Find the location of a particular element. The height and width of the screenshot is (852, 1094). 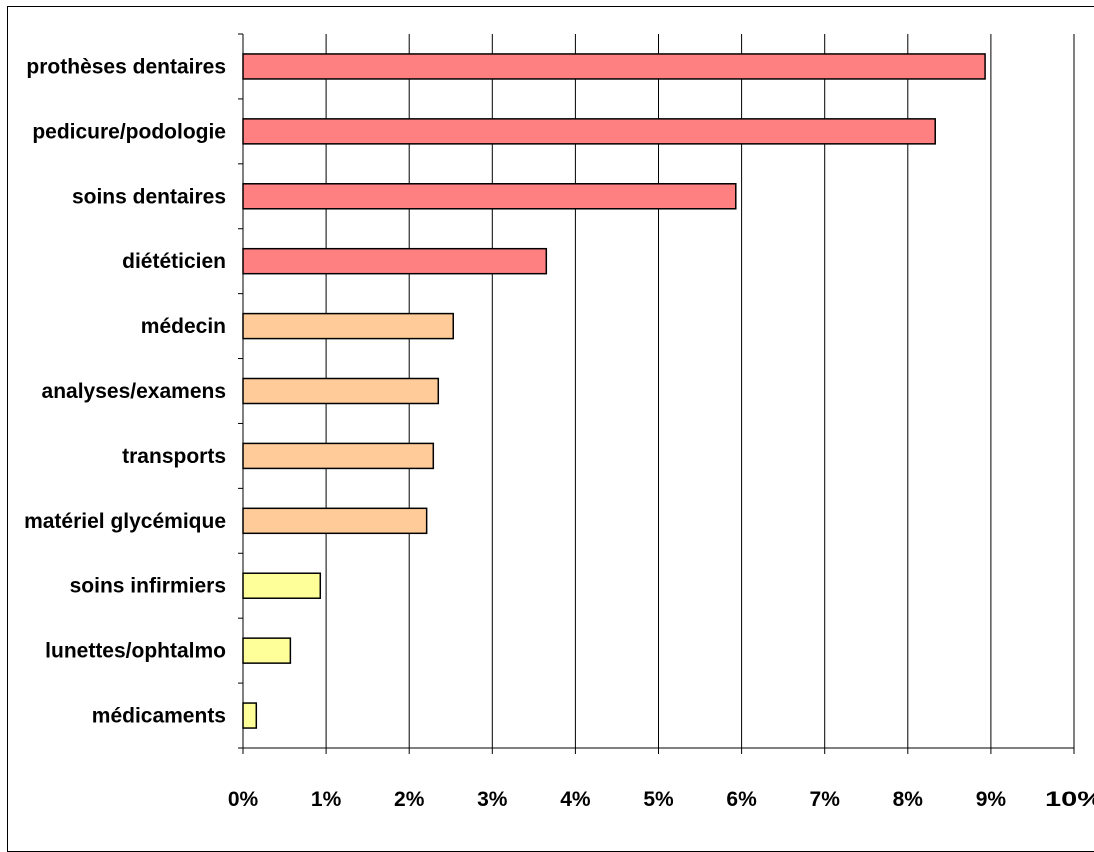

category-label: pedicure/podologie is located at coordinates (129, 131).